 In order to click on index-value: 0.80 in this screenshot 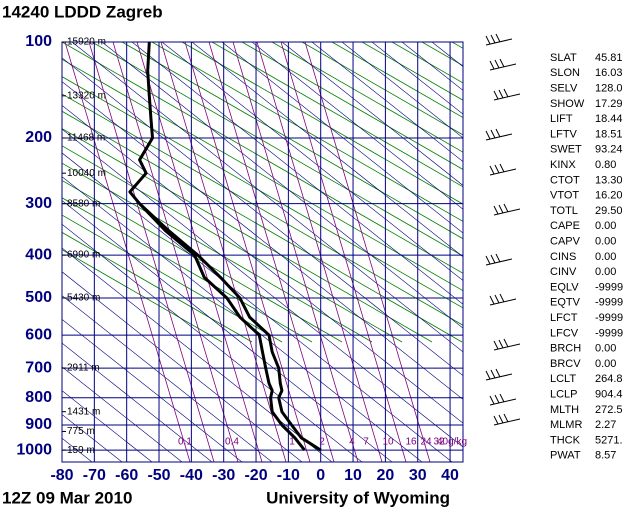, I will do `click(605, 165)`.